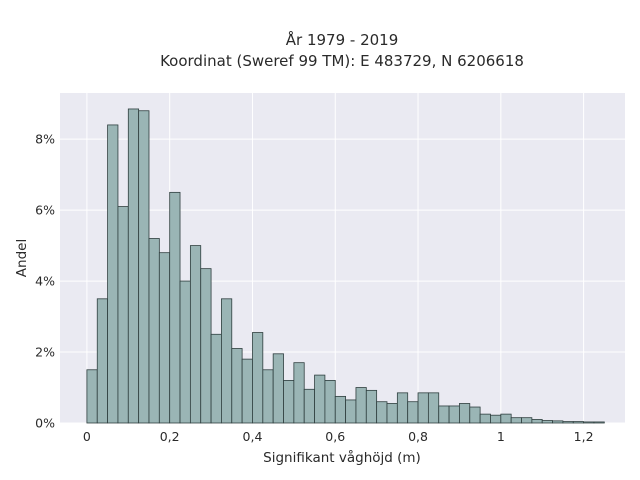 This screenshot has height=480, width=640. What do you see at coordinates (335, 436) in the screenshot?
I see `x-tick-label: 0,6` at bounding box center [335, 436].